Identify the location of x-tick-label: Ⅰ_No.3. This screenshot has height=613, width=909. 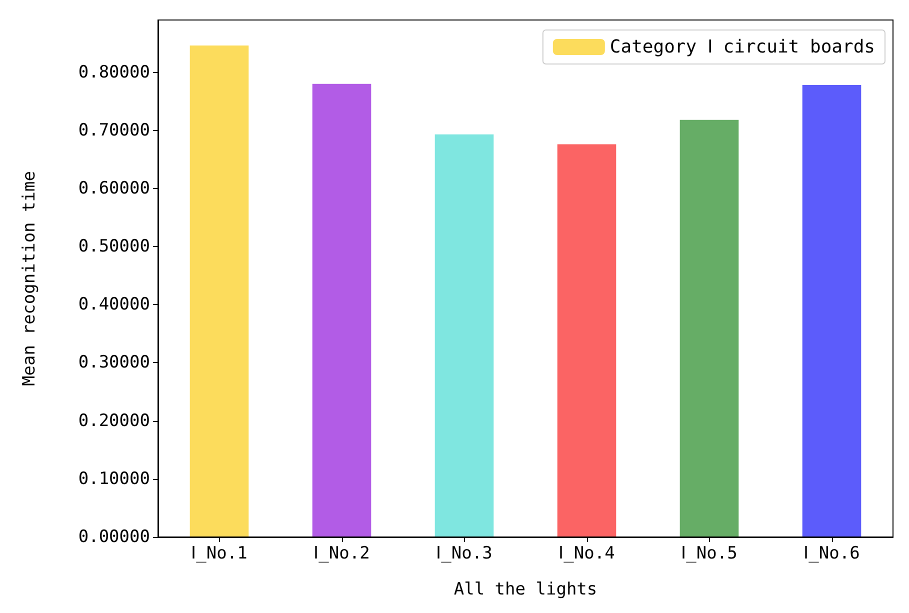
(464, 554).